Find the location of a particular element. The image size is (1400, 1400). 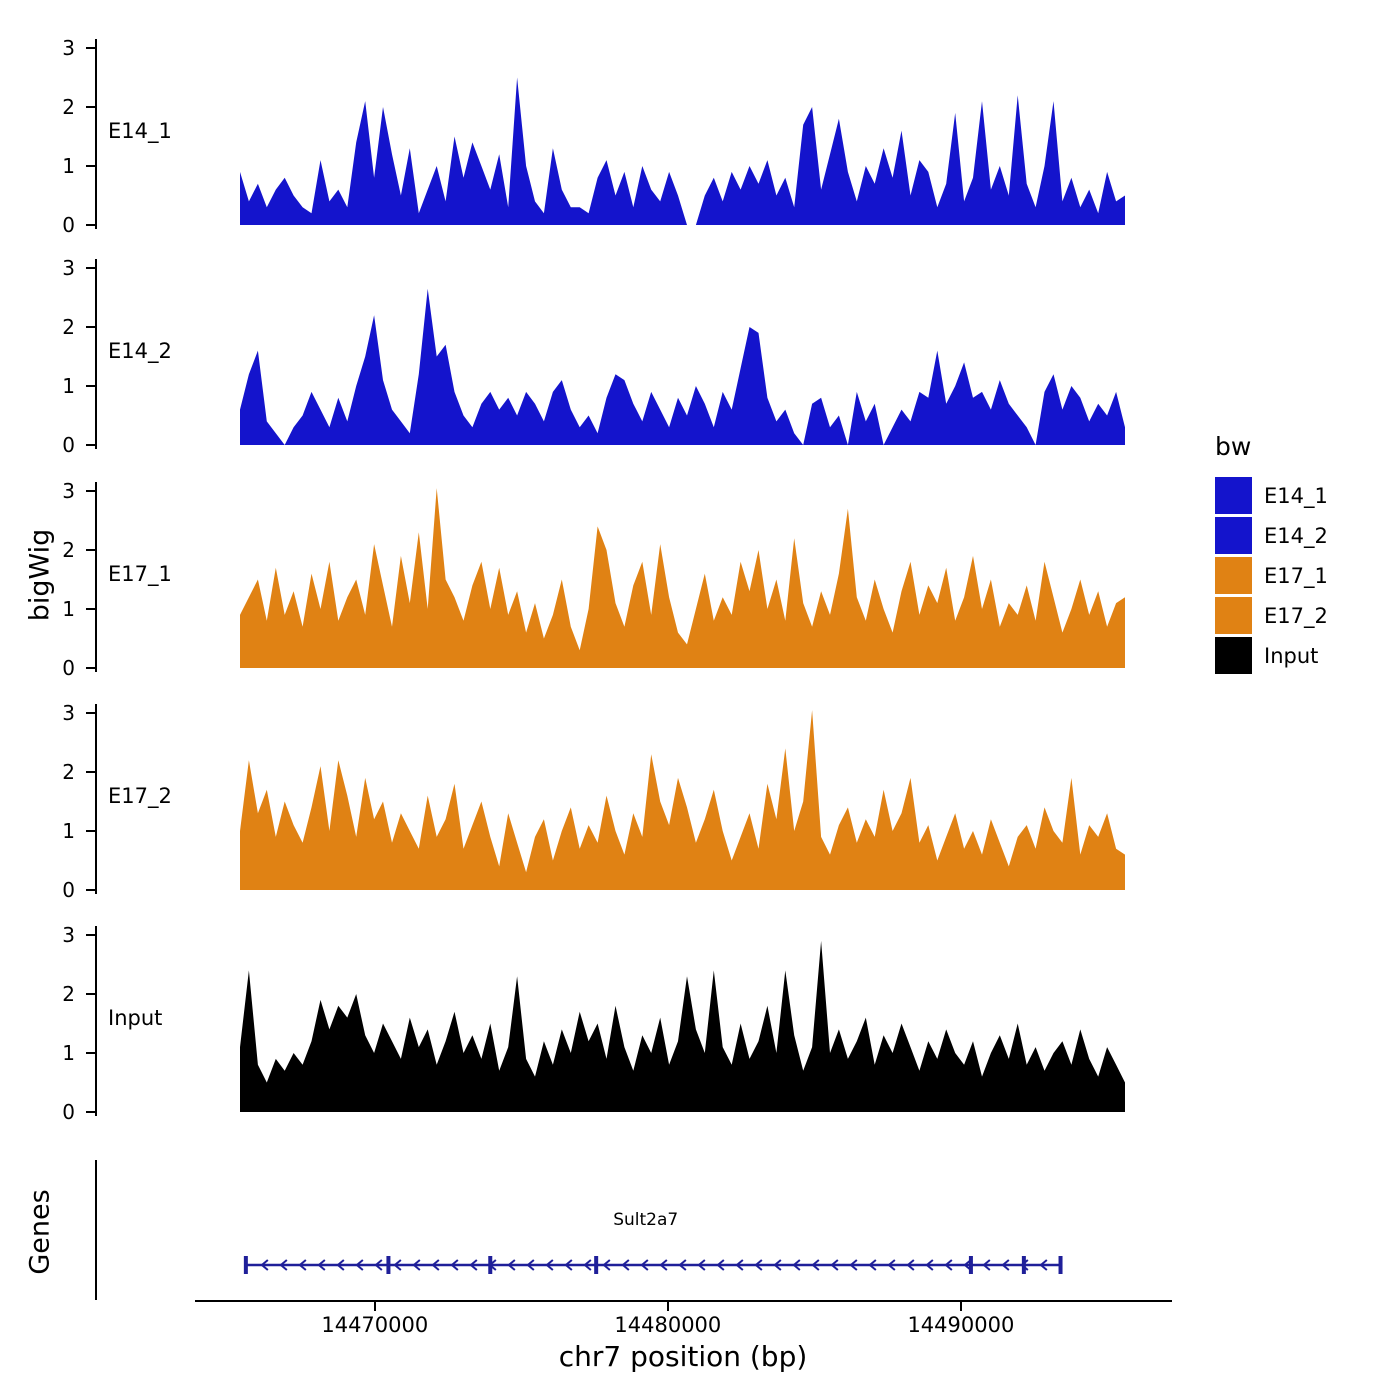

legend-item: Input is located at coordinates (1305, 655).